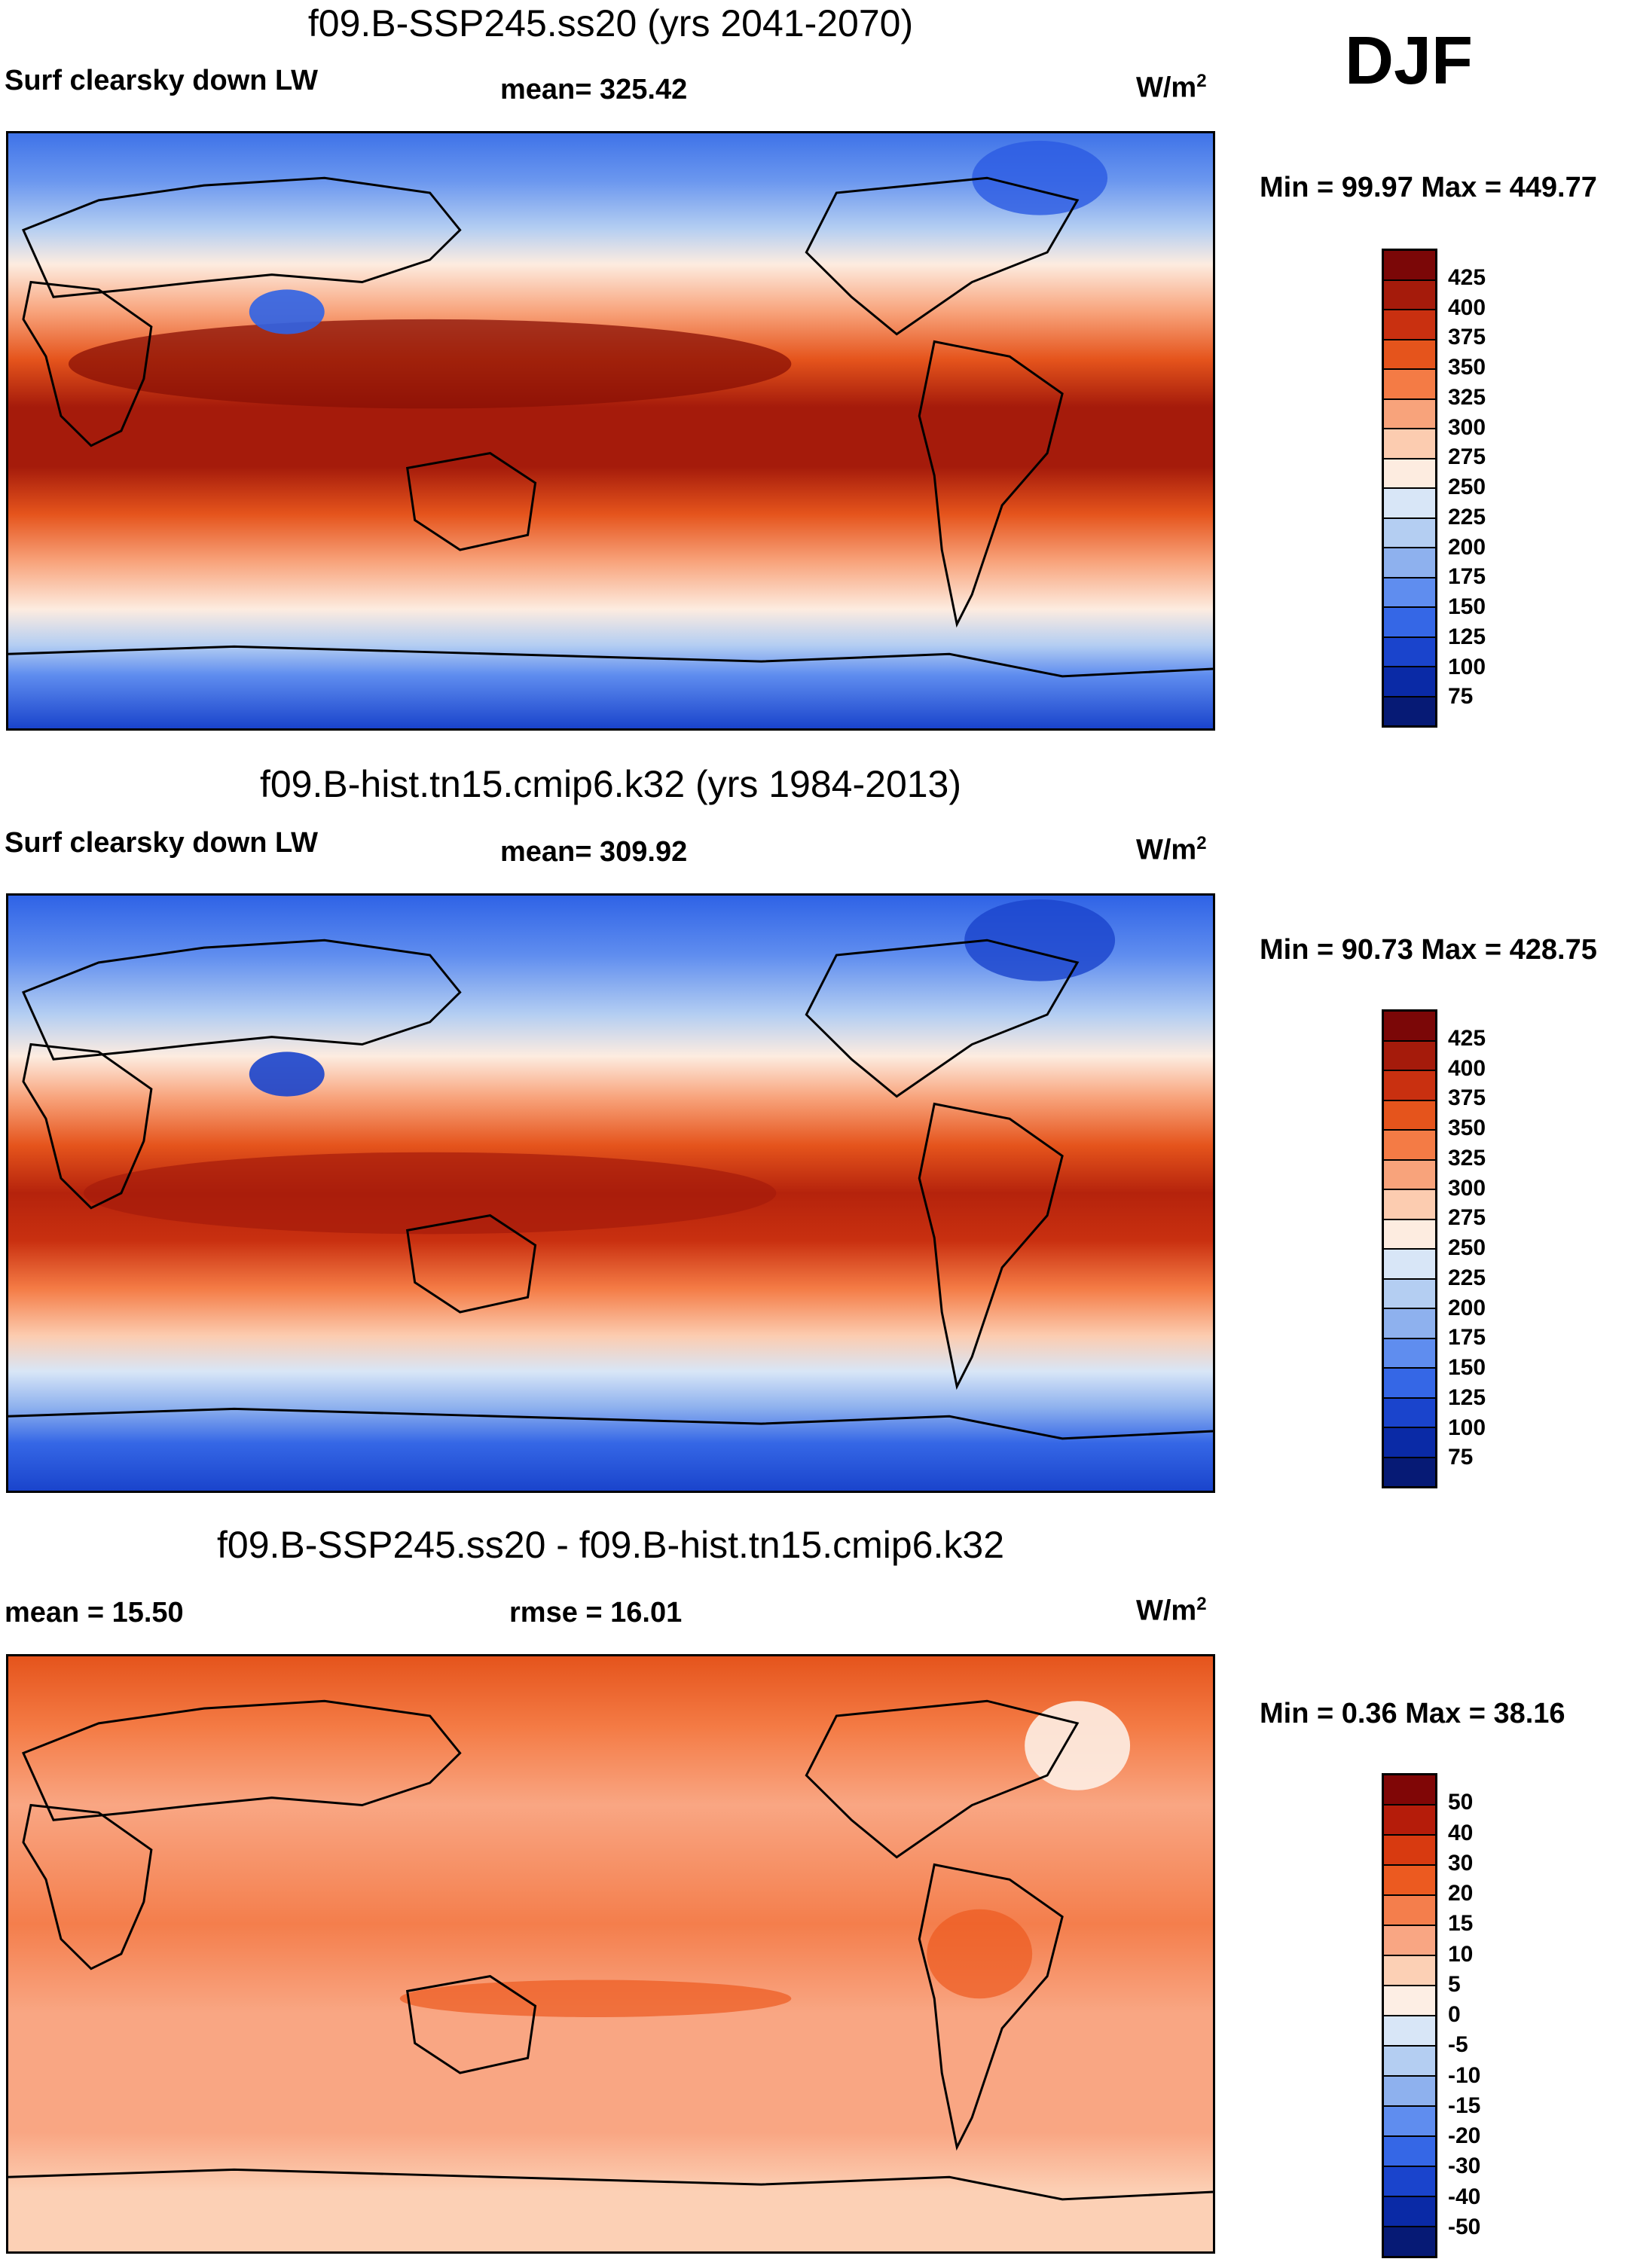  What do you see at coordinates (161, 80) in the screenshot?
I see `panel1-variable-label: Surf clearsky down LW` at bounding box center [161, 80].